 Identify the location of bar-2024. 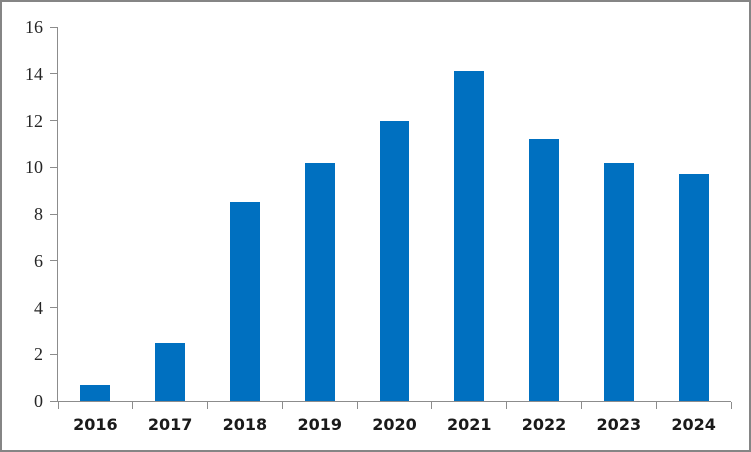
(693, 287).